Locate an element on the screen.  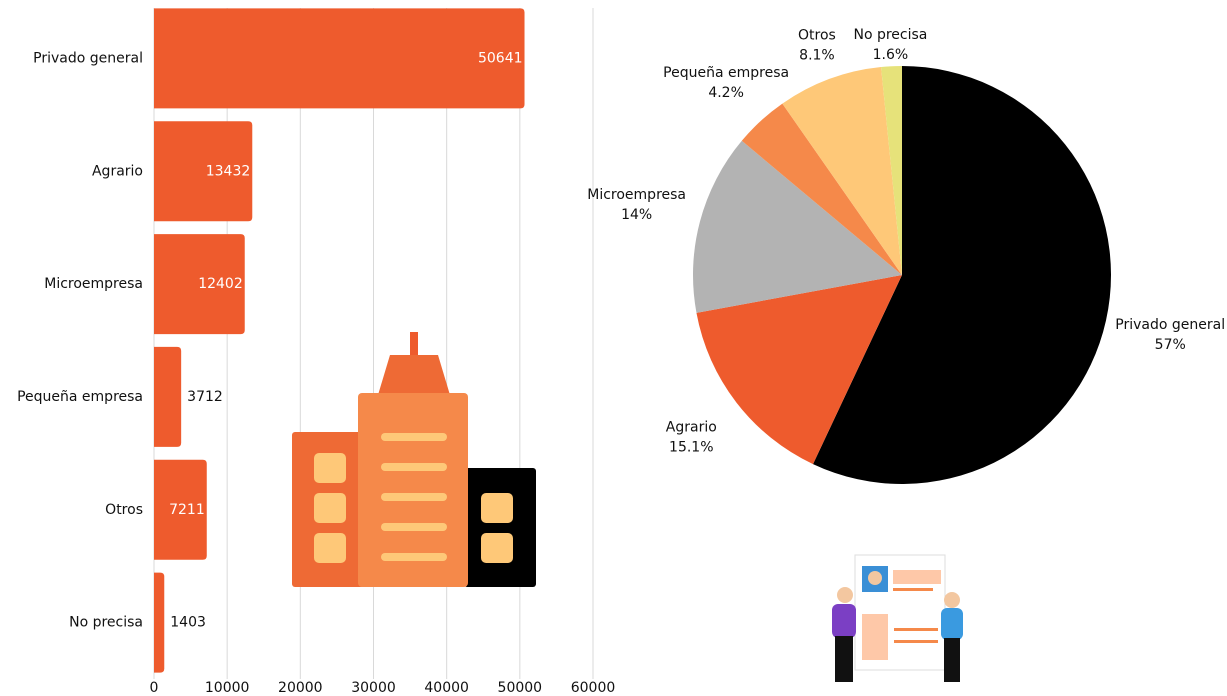
y-tick-label: No precisa is located at coordinates (106, 623).